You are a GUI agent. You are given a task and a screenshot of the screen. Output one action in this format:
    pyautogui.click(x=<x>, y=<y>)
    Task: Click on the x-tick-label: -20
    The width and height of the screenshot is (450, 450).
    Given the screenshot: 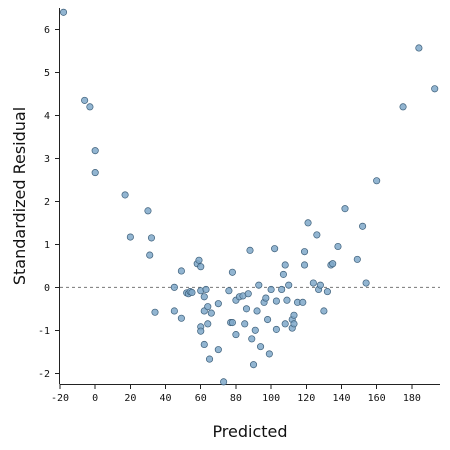 What is the action you would take?
    pyautogui.click(x=60, y=398)
    